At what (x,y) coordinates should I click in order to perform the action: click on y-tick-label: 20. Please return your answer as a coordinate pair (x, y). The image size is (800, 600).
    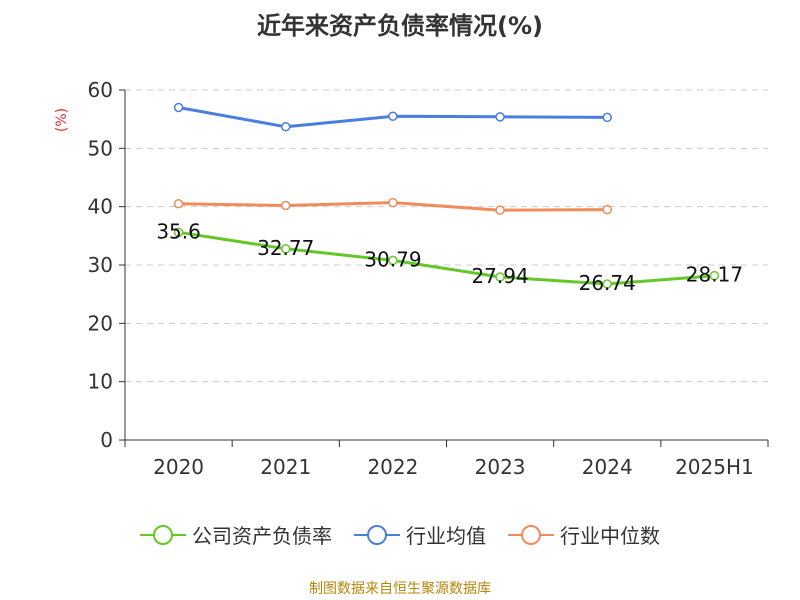
    Looking at the image, I should click on (100, 323).